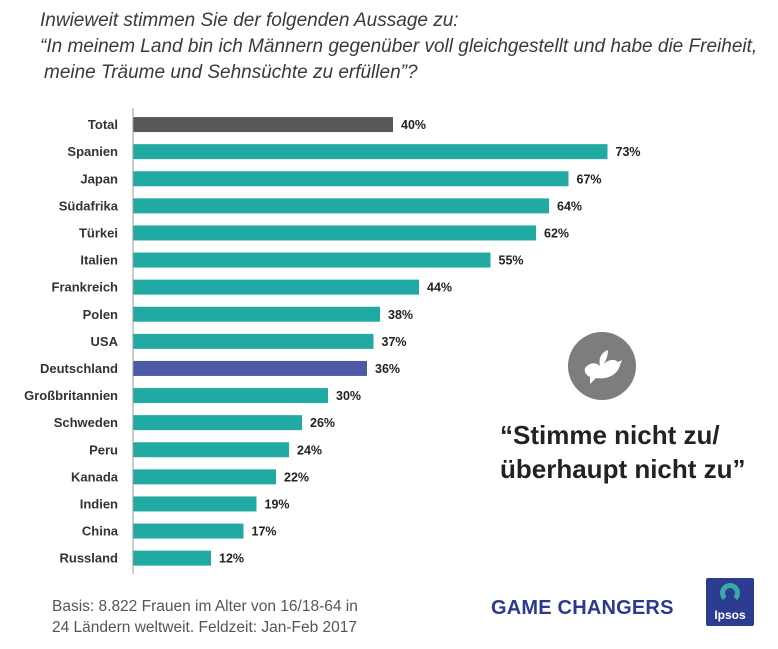 This screenshot has width=778, height=649. Describe the element at coordinates (264, 532) in the screenshot. I see `value-label: 17%` at that location.